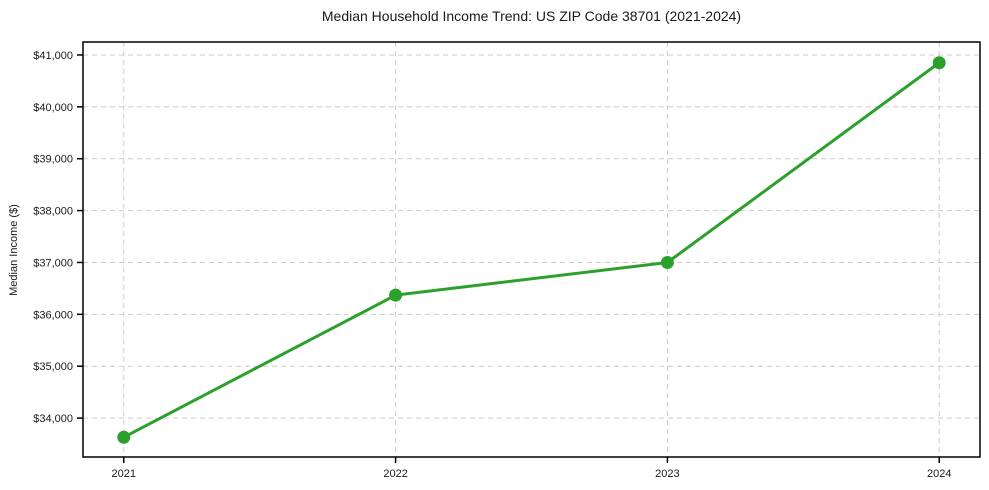 Image resolution: width=989 pixels, height=490 pixels. I want to click on x-tick-label: 2023, so click(667, 474).